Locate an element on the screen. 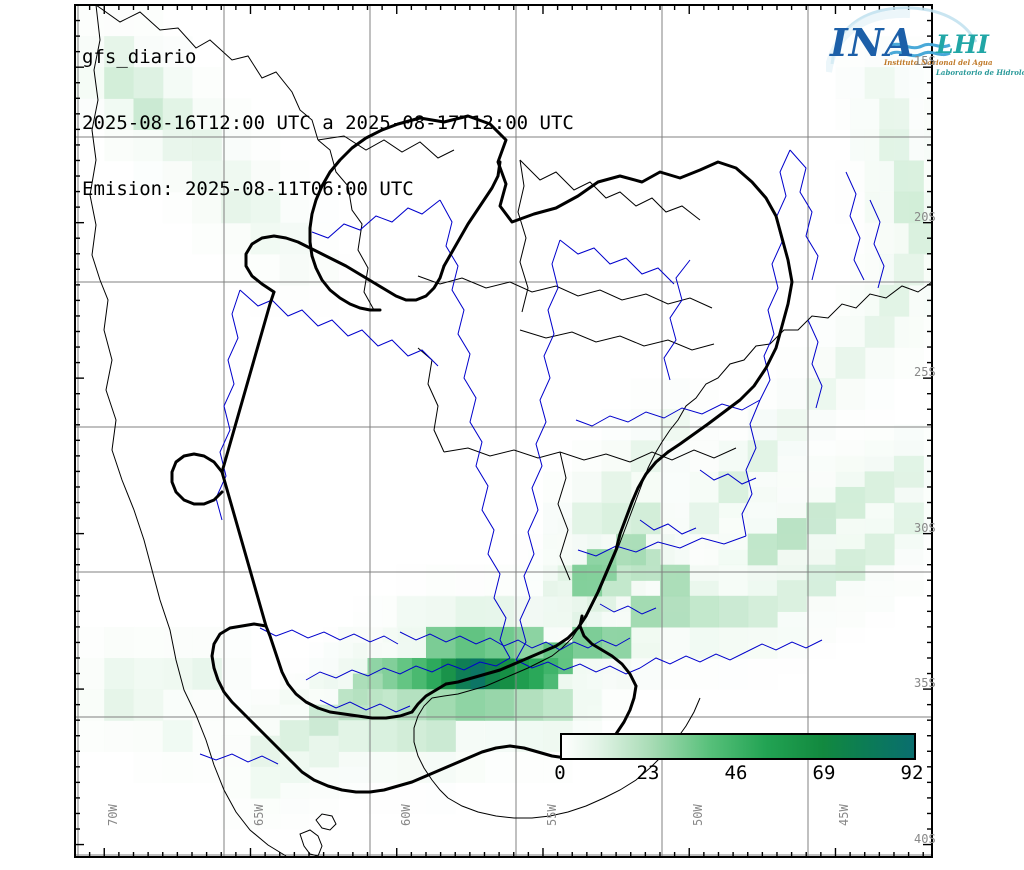 The height and width of the screenshot is (870, 1024). issue-time: Emision: 2025-08-11T06:00 UTC is located at coordinates (248, 189).